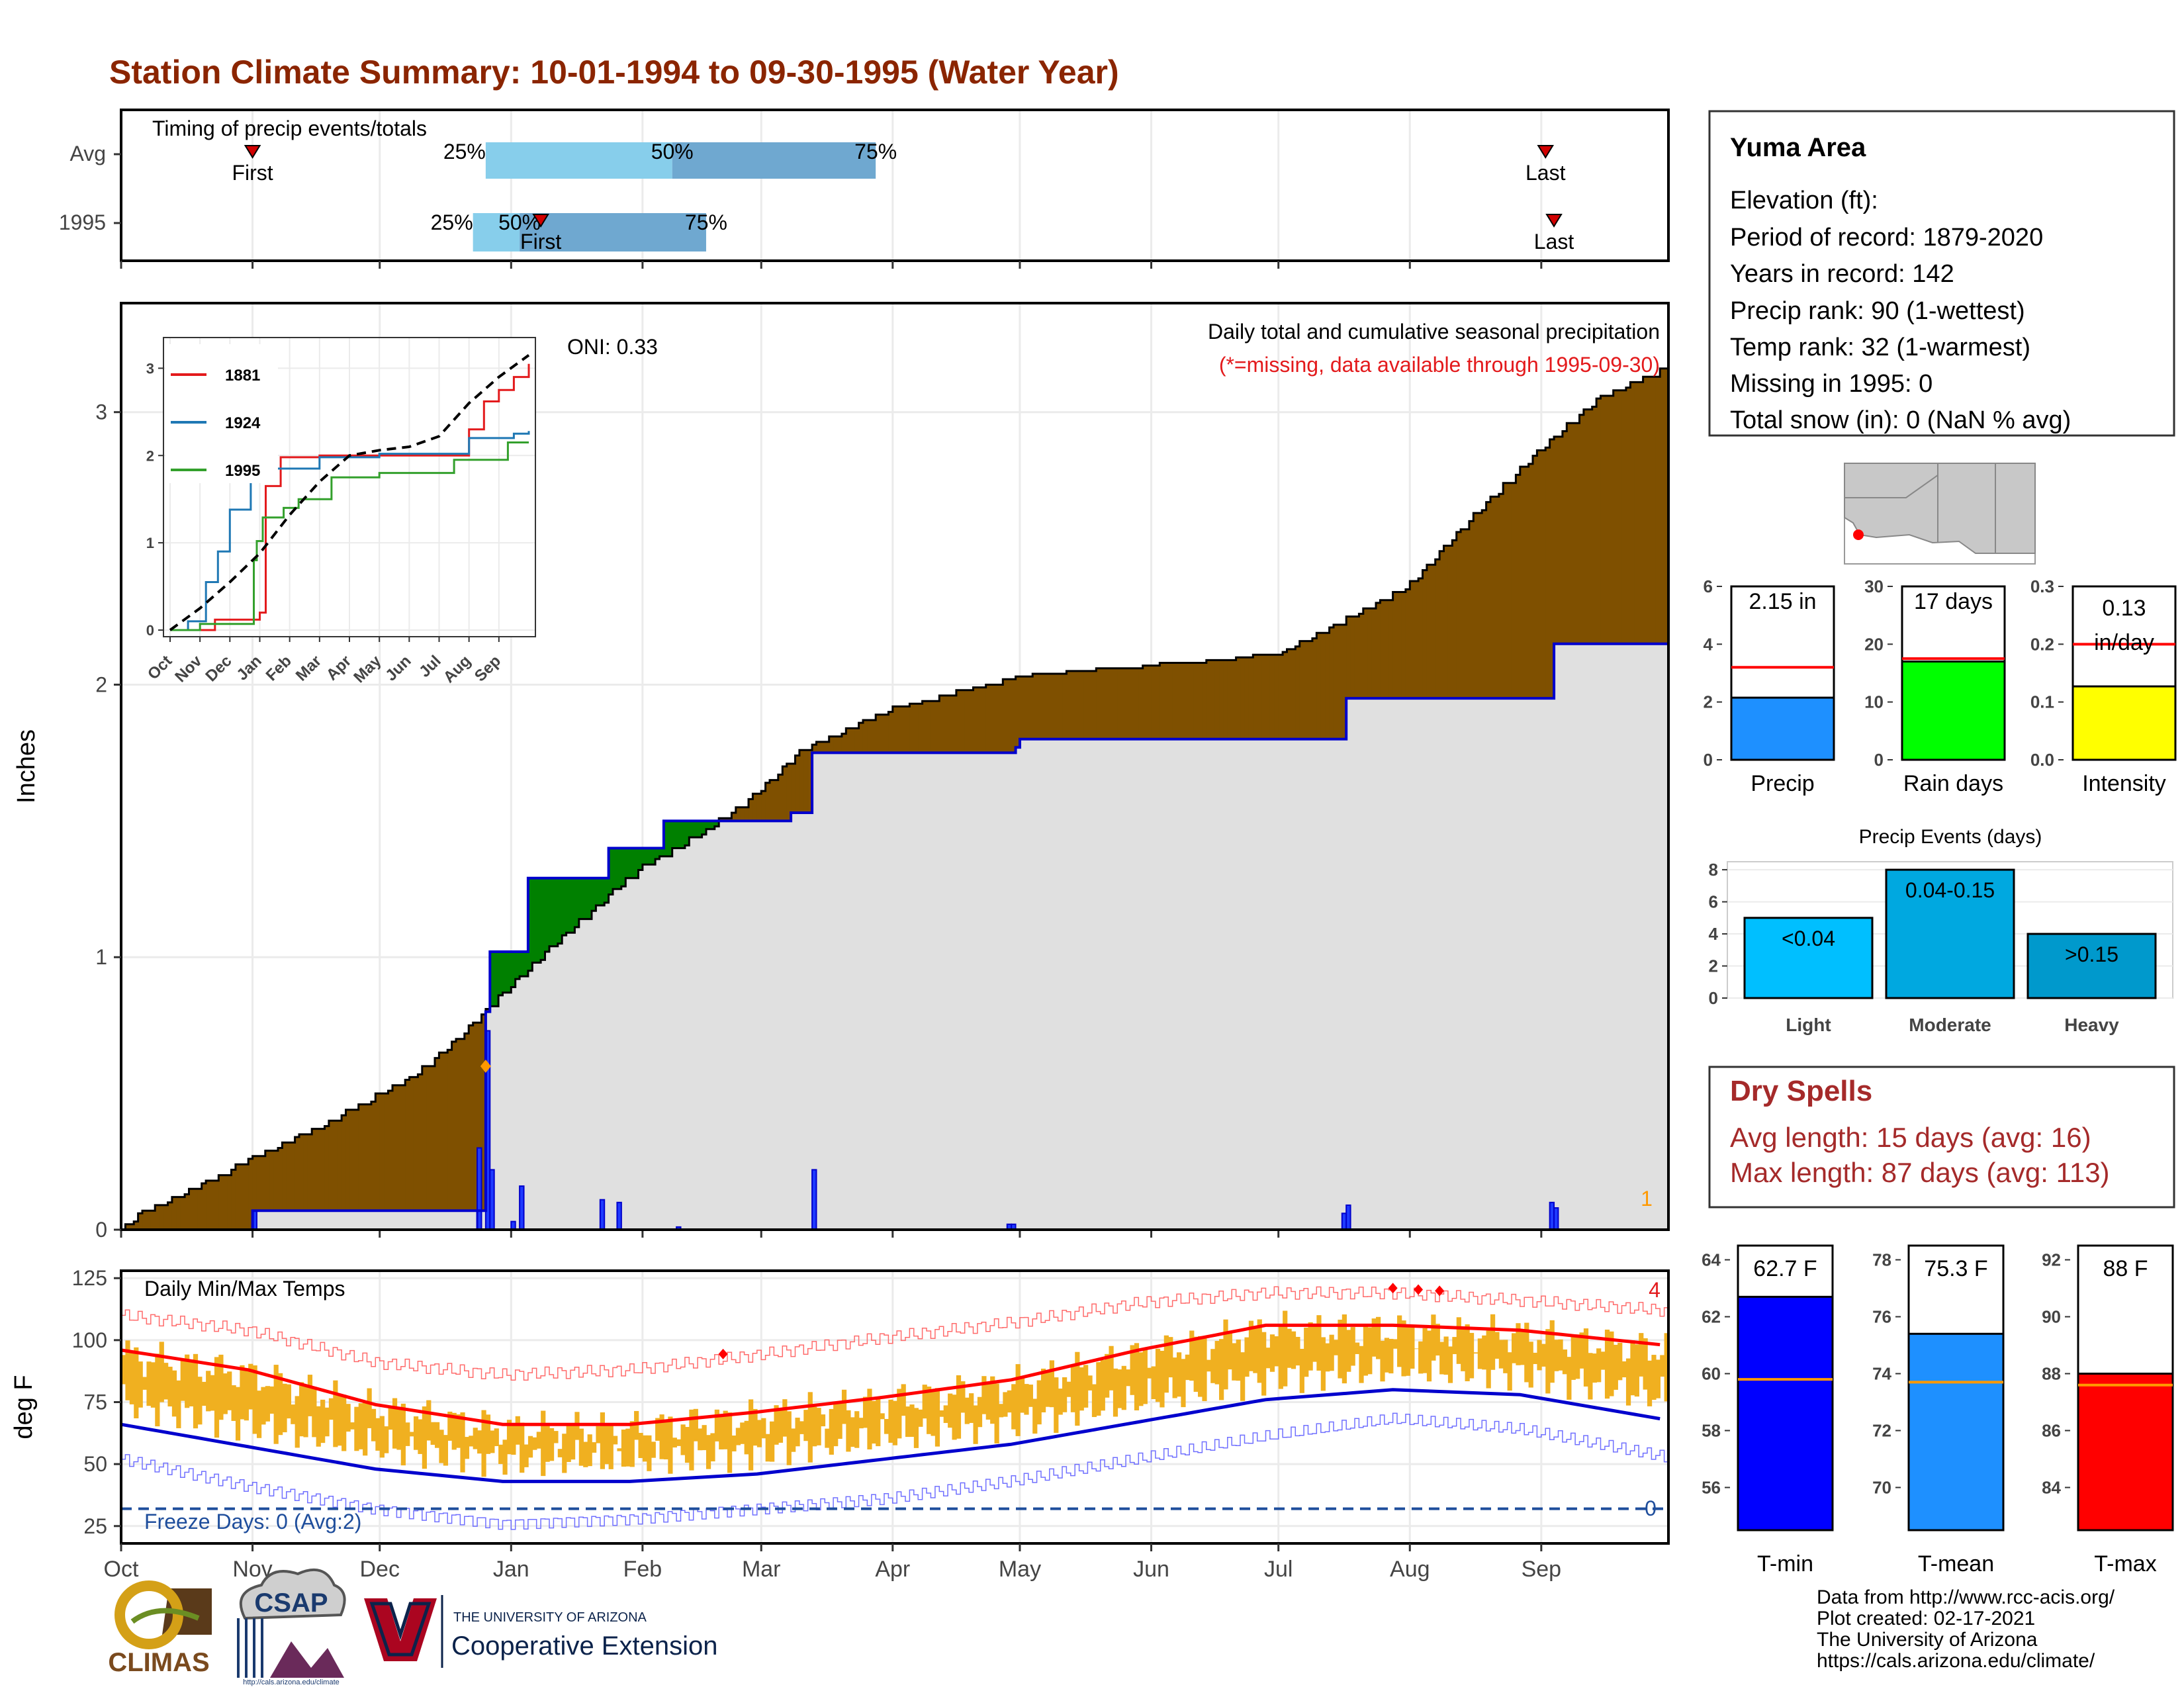 Image resolution: width=2184 pixels, height=1691 pixels. What do you see at coordinates (1542, 1569) in the screenshot?
I see `temp-month-label: Sep` at bounding box center [1542, 1569].